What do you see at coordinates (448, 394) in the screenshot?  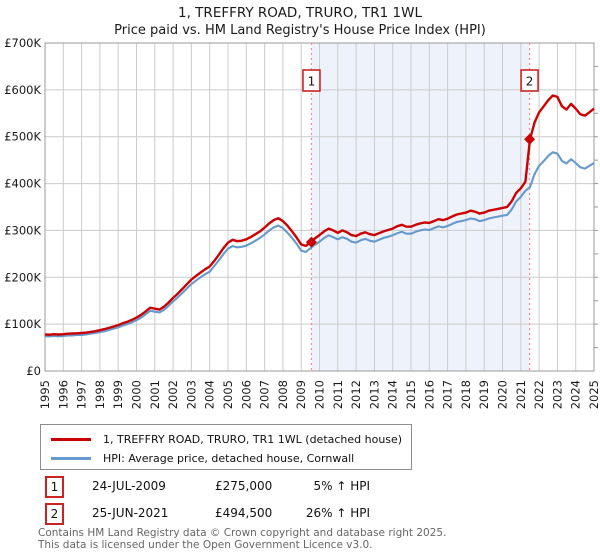 I see `svg-text: 2017` at bounding box center [448, 394].